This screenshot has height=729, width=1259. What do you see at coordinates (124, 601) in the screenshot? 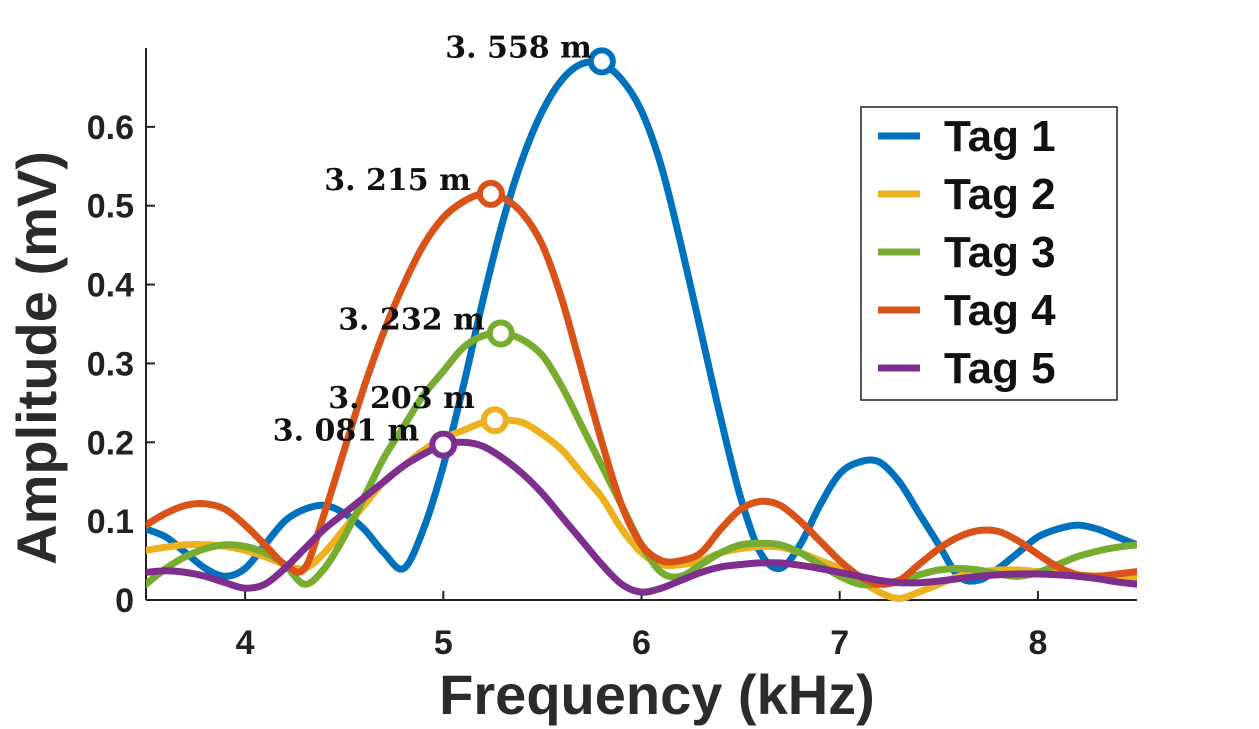
I see `y-tick-label: 0` at bounding box center [124, 601].